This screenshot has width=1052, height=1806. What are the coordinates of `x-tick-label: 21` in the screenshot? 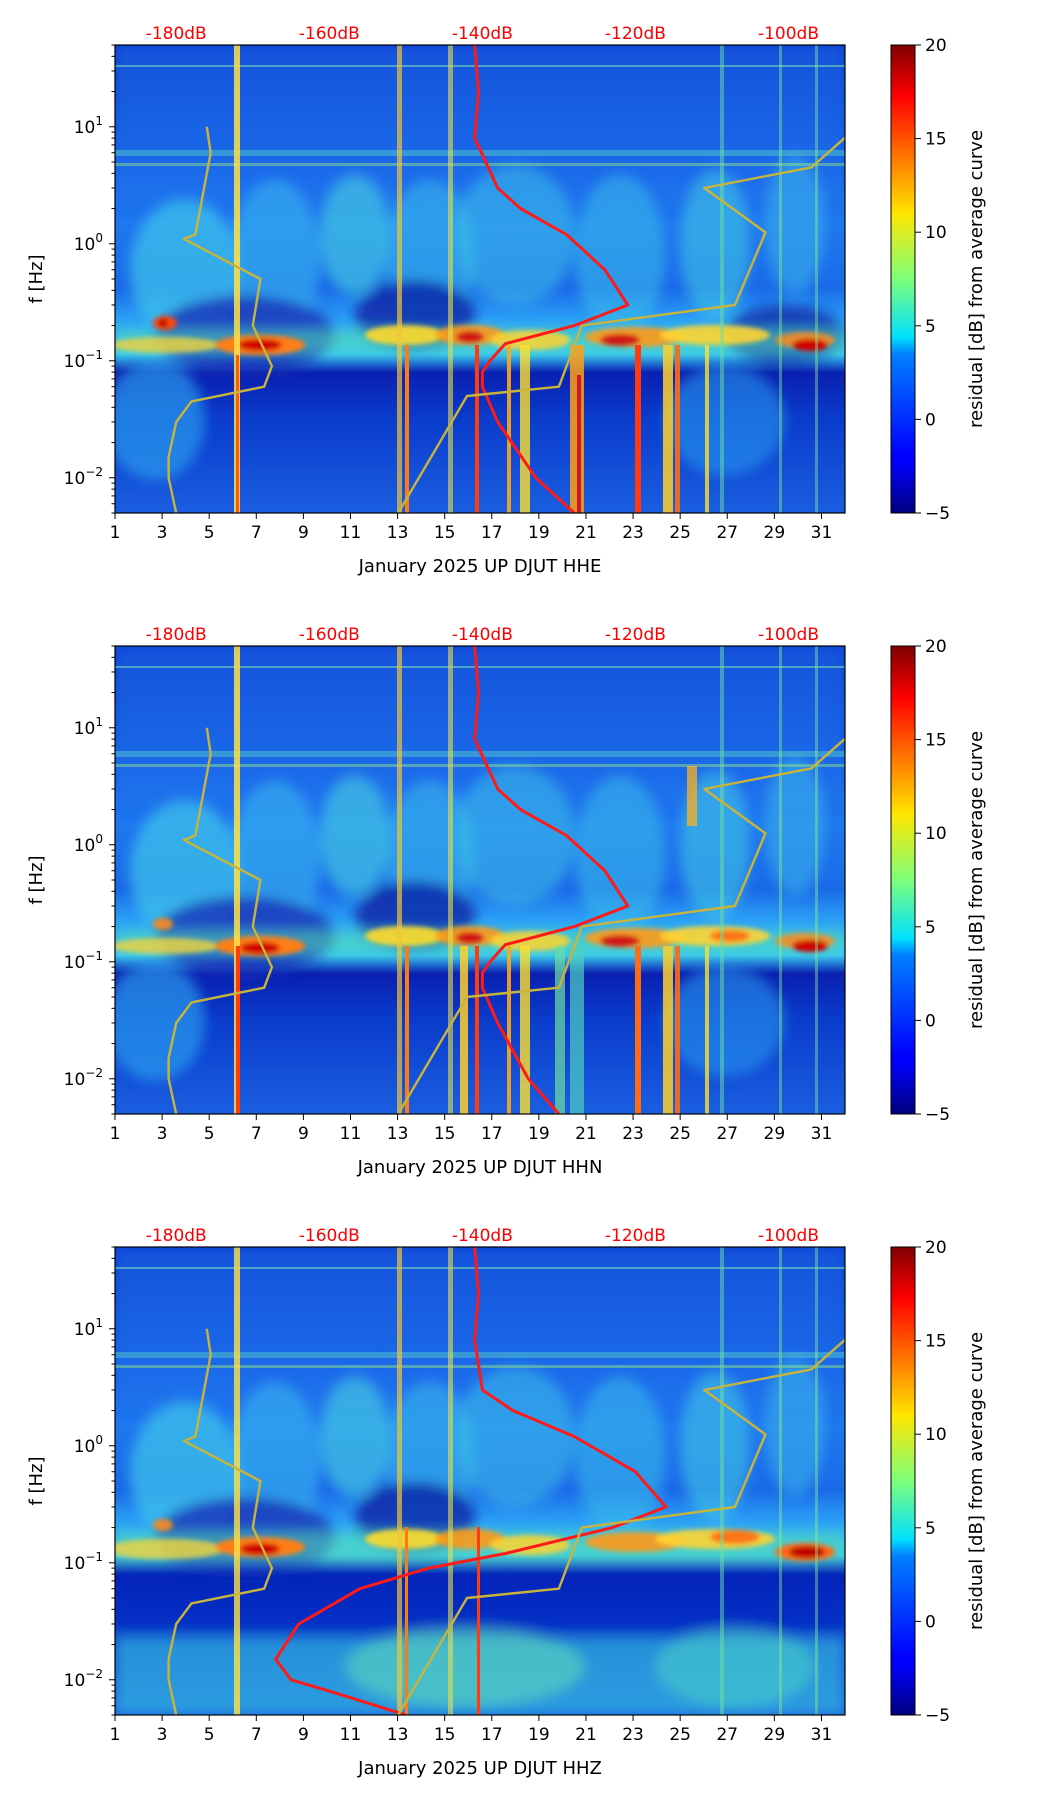 It's located at (586, 1735).